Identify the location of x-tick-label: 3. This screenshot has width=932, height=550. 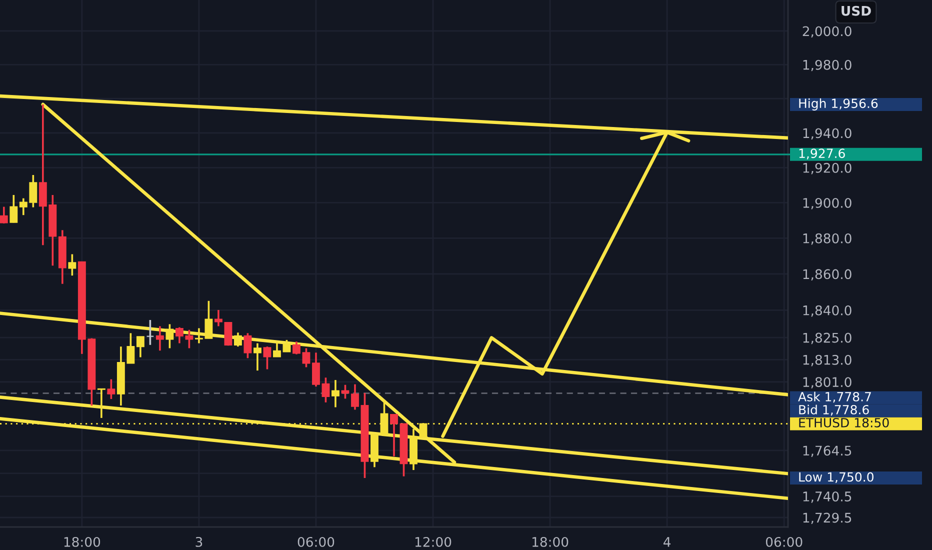
(199, 541).